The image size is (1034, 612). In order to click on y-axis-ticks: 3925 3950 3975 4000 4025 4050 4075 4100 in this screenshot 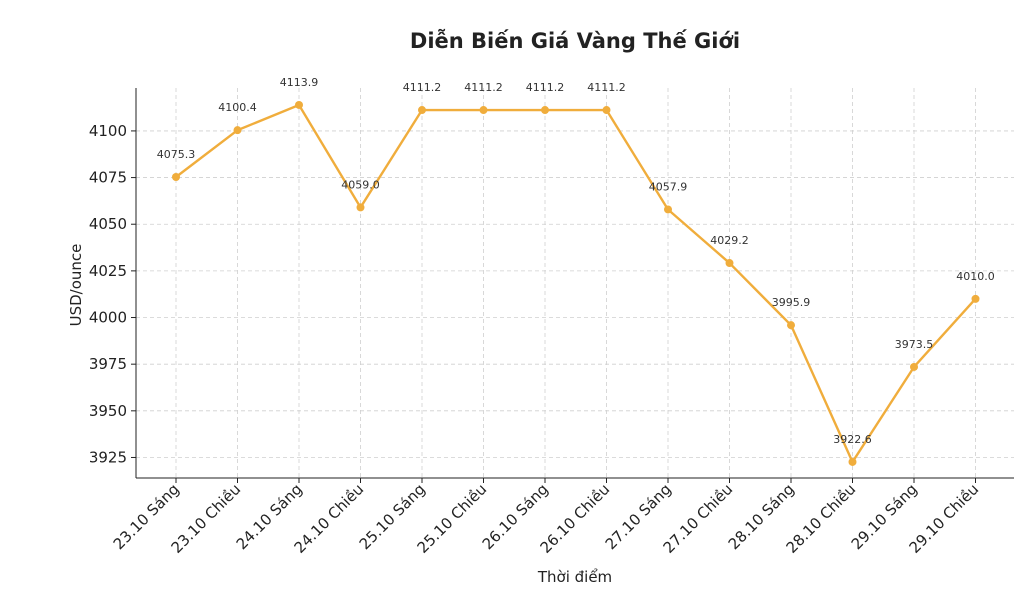, I will do `click(112, 294)`.